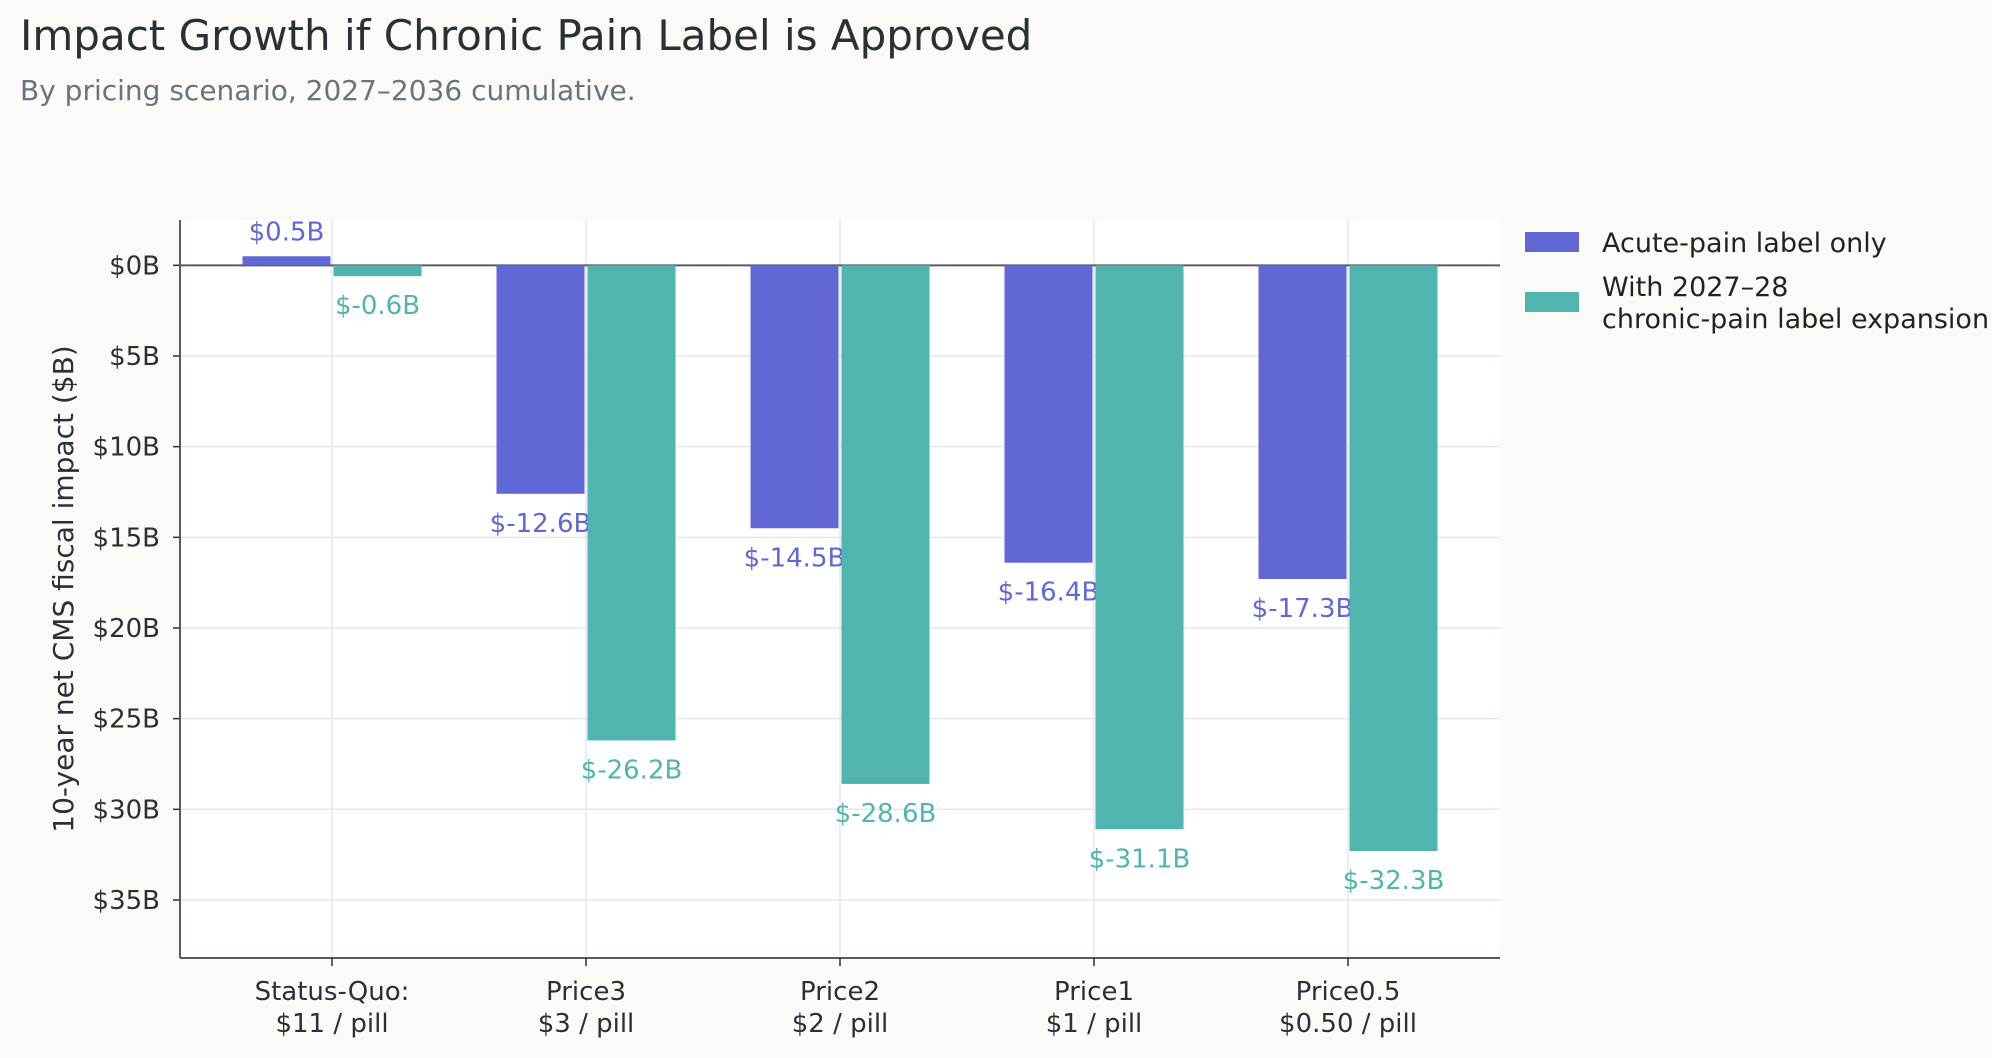 This screenshot has height=1058, width=1992. I want to click on x-tick-label: $11 / pill, so click(331, 1024).